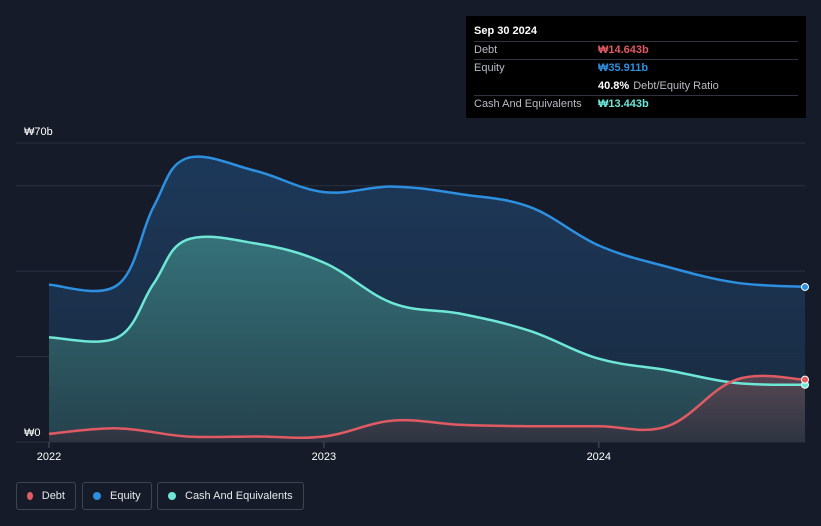 This screenshot has height=526, width=821. Describe the element at coordinates (676, 86) in the screenshot. I see `tooltip-ratio-label: Debt/Equity Ratio` at that location.